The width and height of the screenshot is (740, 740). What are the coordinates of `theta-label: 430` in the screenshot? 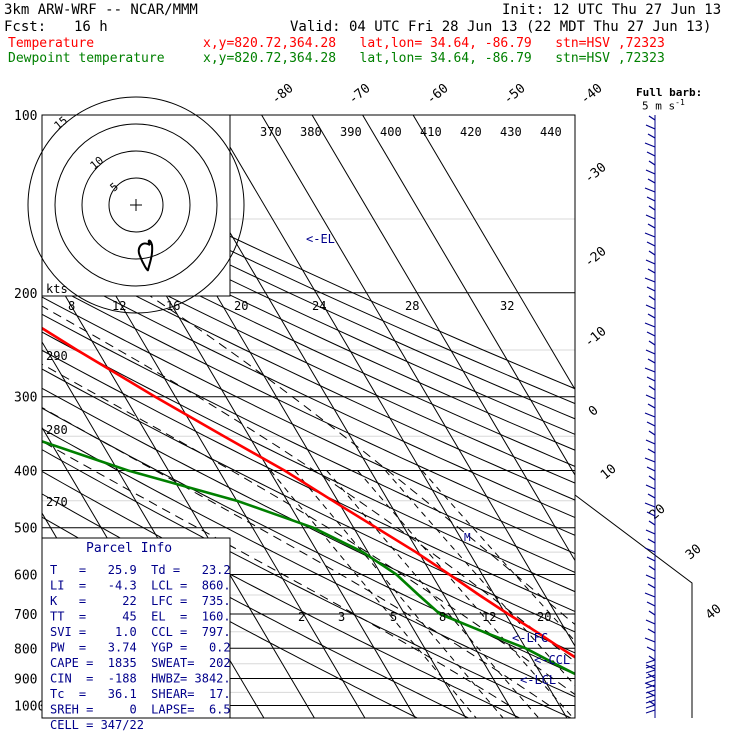 It's located at (511, 132).